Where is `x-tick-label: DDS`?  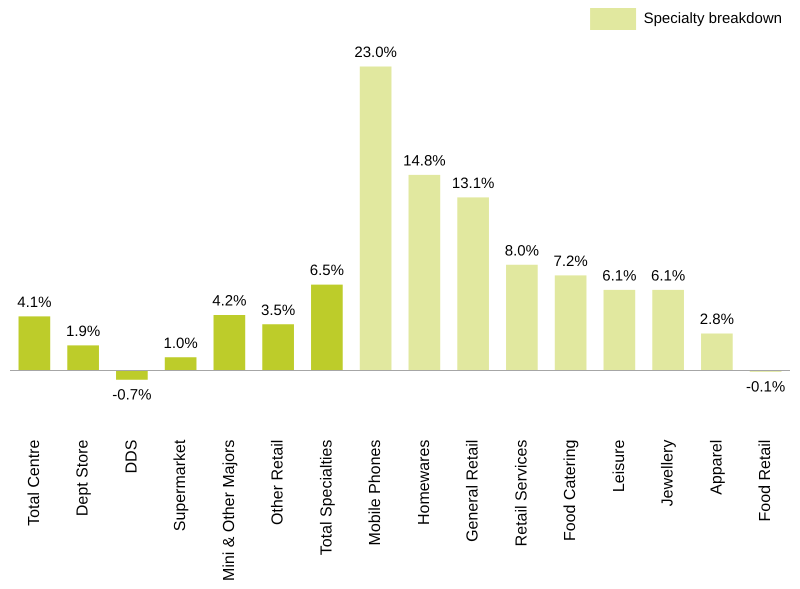
x-tick-label: DDS is located at coordinates (131, 457).